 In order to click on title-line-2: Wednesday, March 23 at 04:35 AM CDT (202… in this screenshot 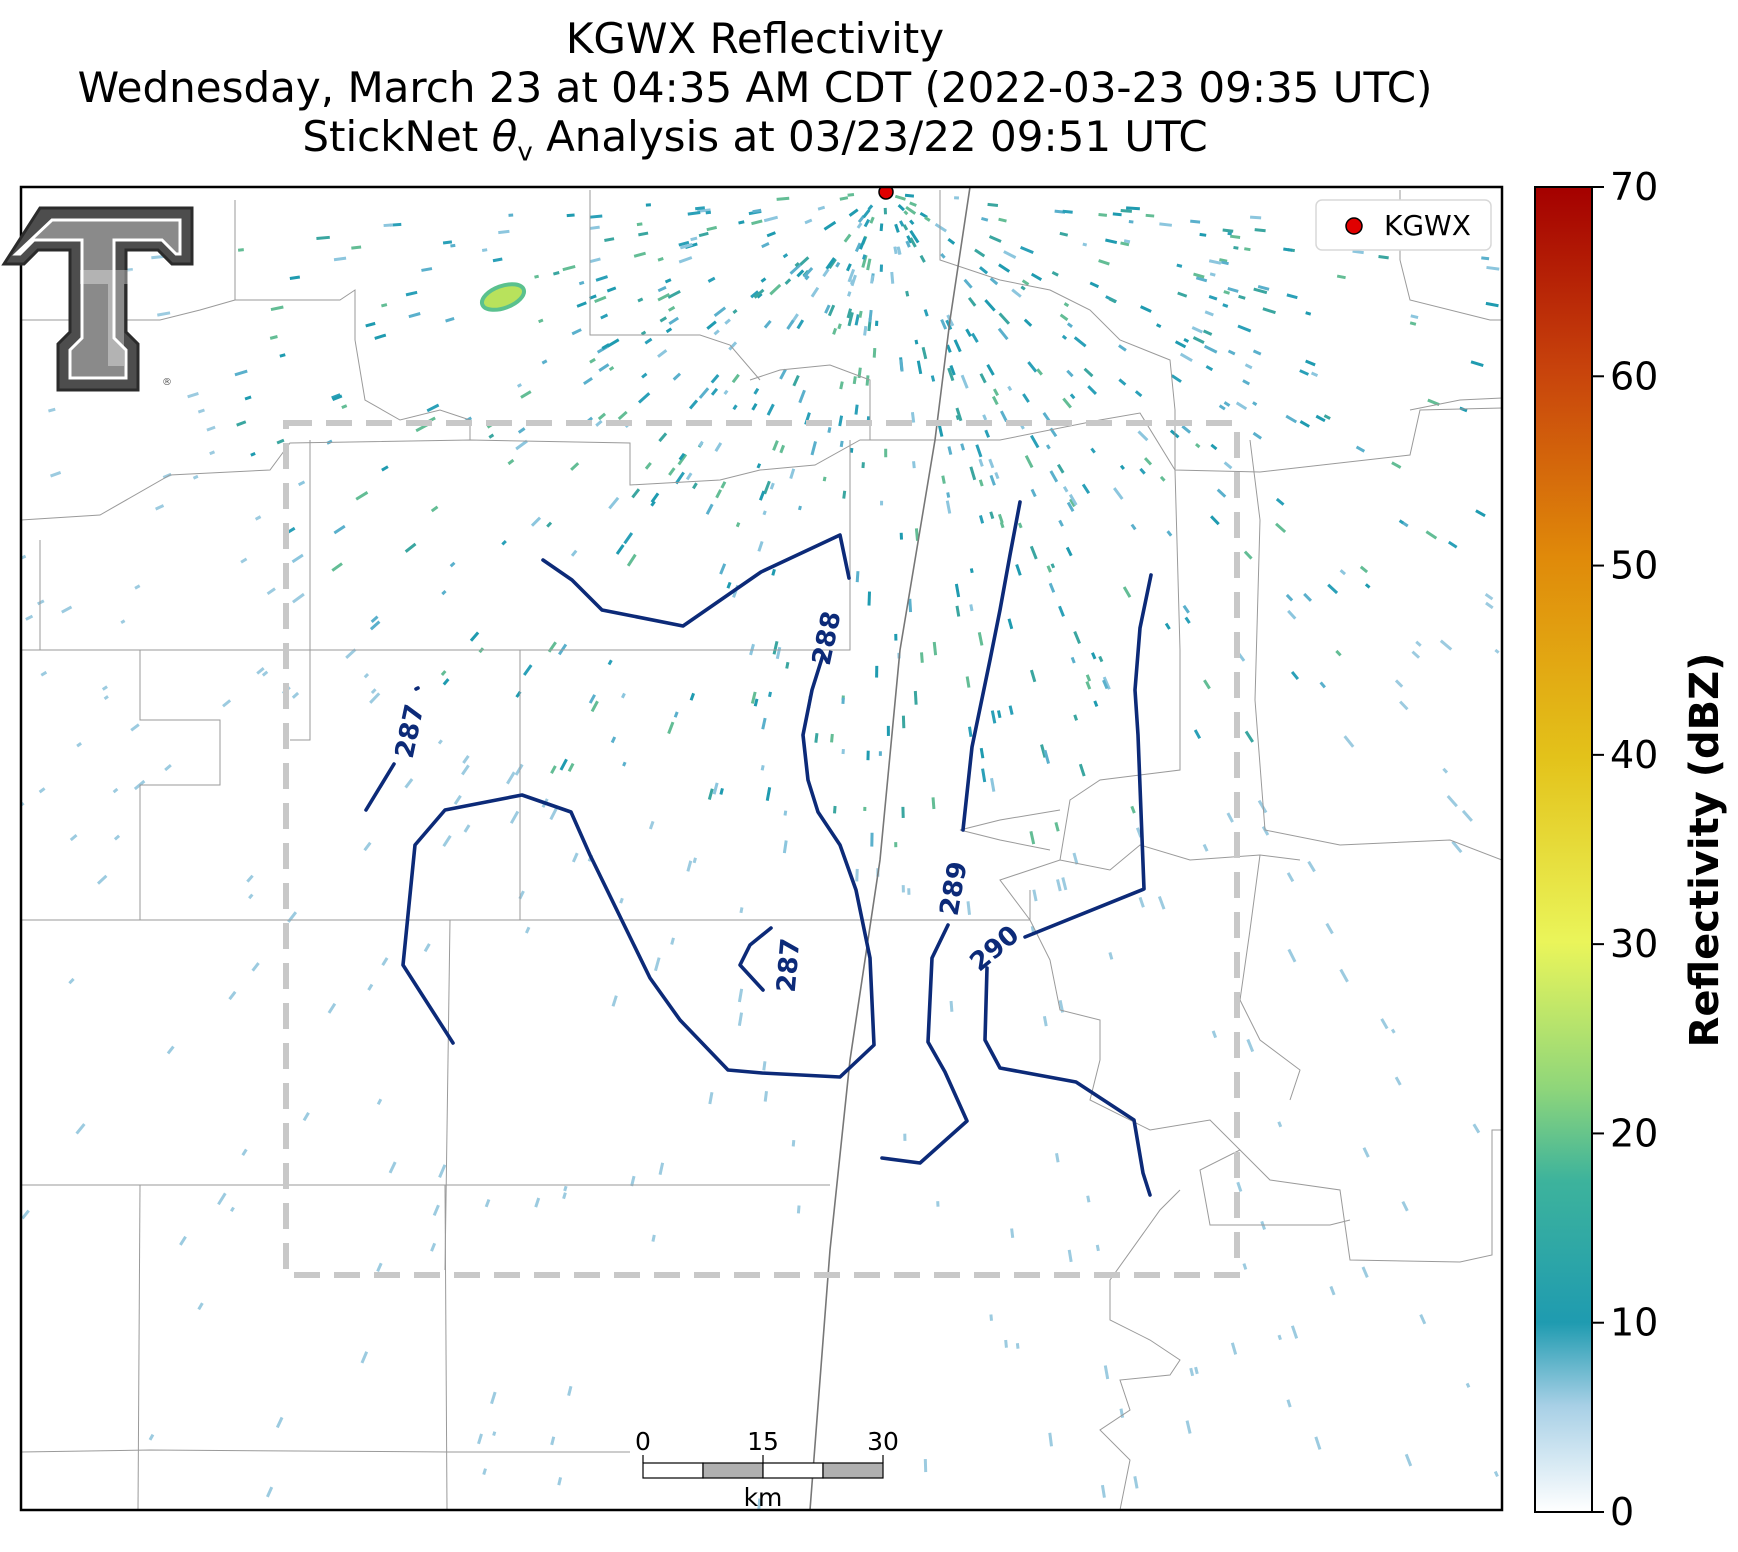, I will do `click(755, 87)`.